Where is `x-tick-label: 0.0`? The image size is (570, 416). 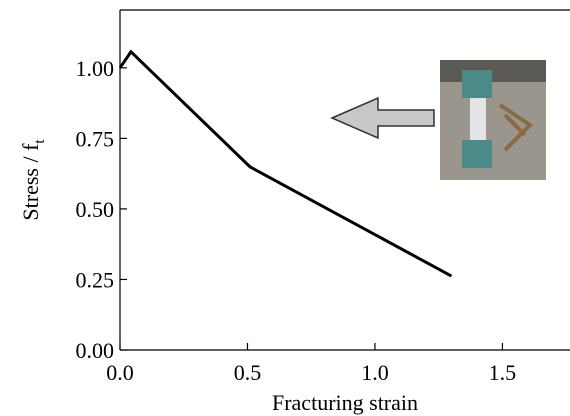
x-tick-label: 0.0 is located at coordinates (120, 372).